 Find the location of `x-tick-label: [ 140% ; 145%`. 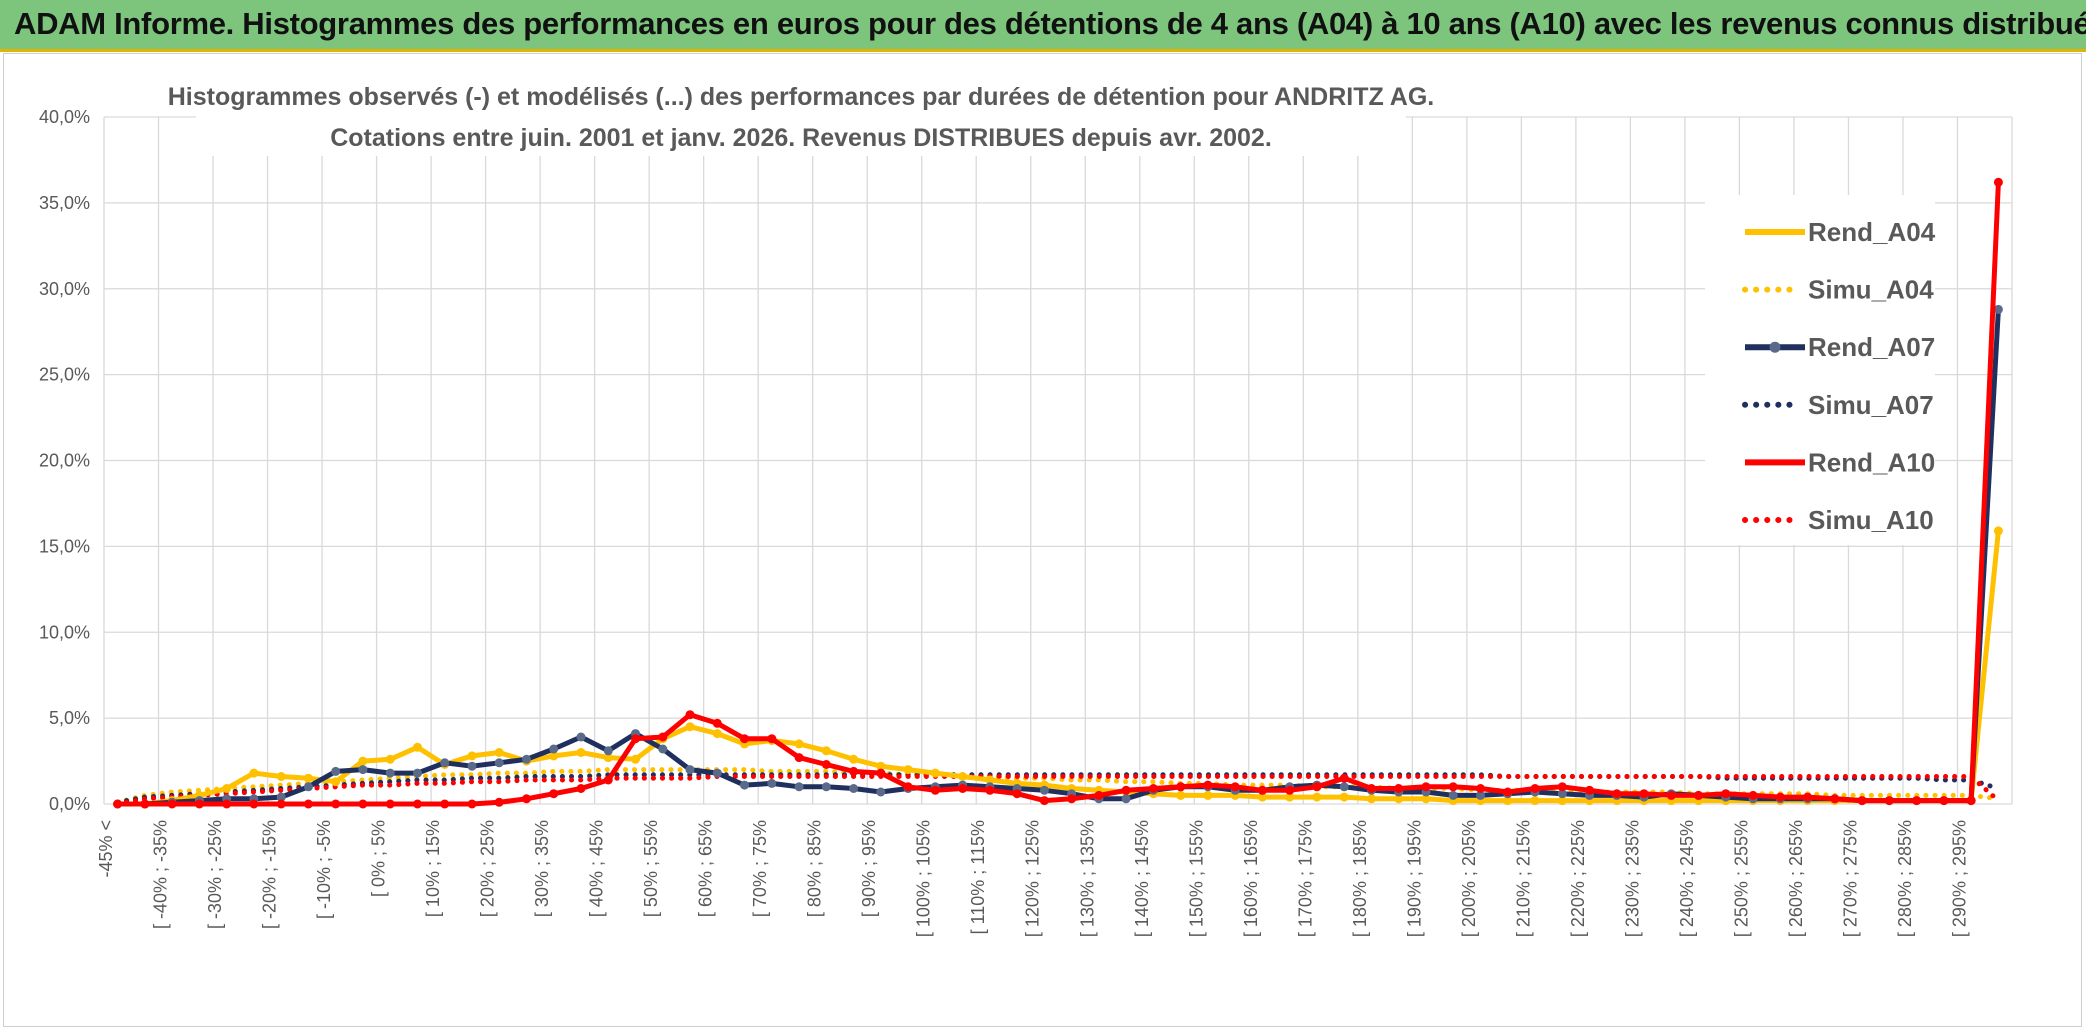

x-tick-label: [ 140% ; 145% is located at coordinates (1142, 878).